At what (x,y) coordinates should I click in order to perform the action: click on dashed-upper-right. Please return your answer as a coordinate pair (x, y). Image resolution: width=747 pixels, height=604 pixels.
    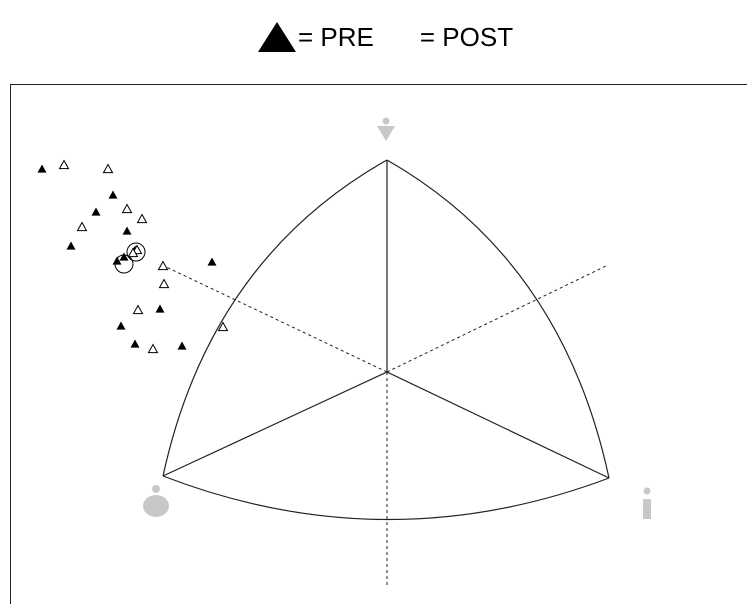
    Looking at the image, I should click on (497, 318).